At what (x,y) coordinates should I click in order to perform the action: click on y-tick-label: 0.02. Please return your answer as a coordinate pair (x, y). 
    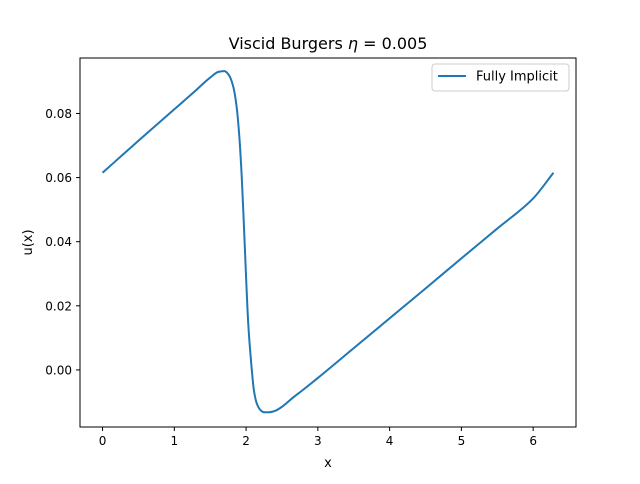
    Looking at the image, I should click on (58, 306).